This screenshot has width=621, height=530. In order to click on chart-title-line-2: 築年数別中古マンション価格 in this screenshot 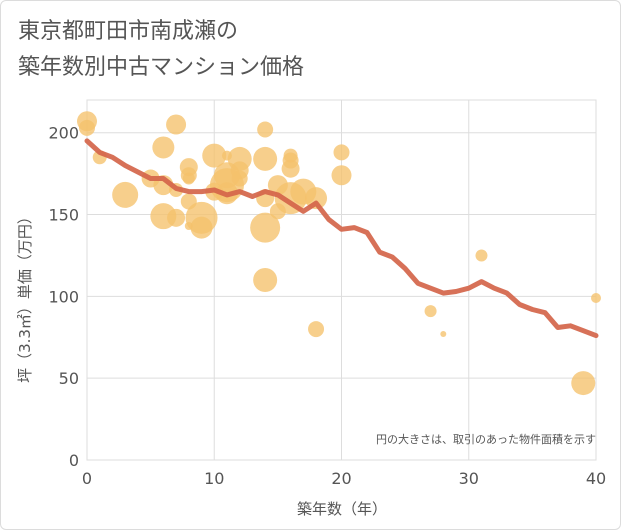, I will do `click(161, 67)`.